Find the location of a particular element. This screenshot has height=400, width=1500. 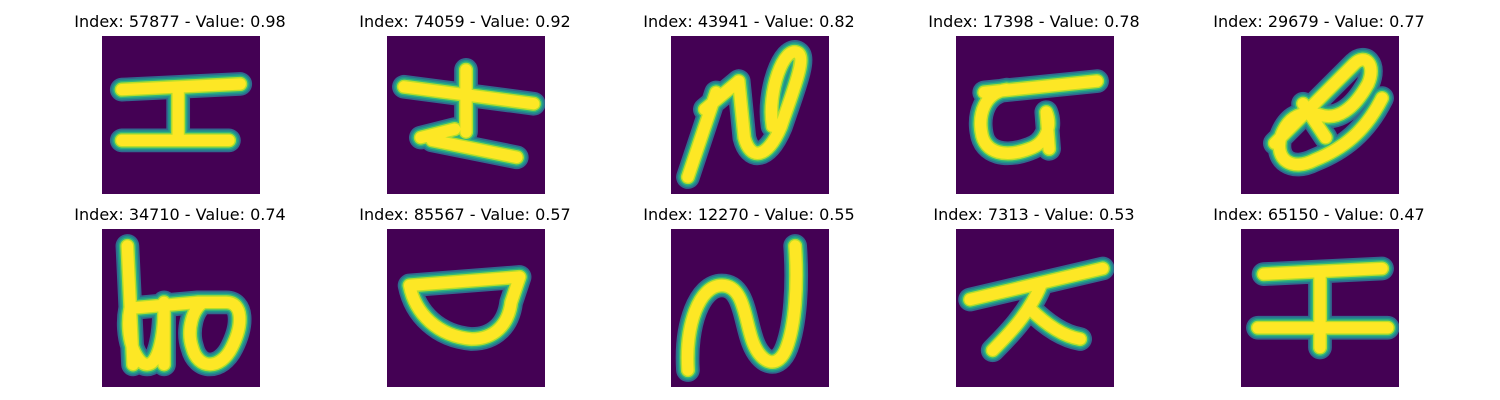

image-cell: Index: 29679 - Value: 0.77 is located at coordinates (1319, 102).